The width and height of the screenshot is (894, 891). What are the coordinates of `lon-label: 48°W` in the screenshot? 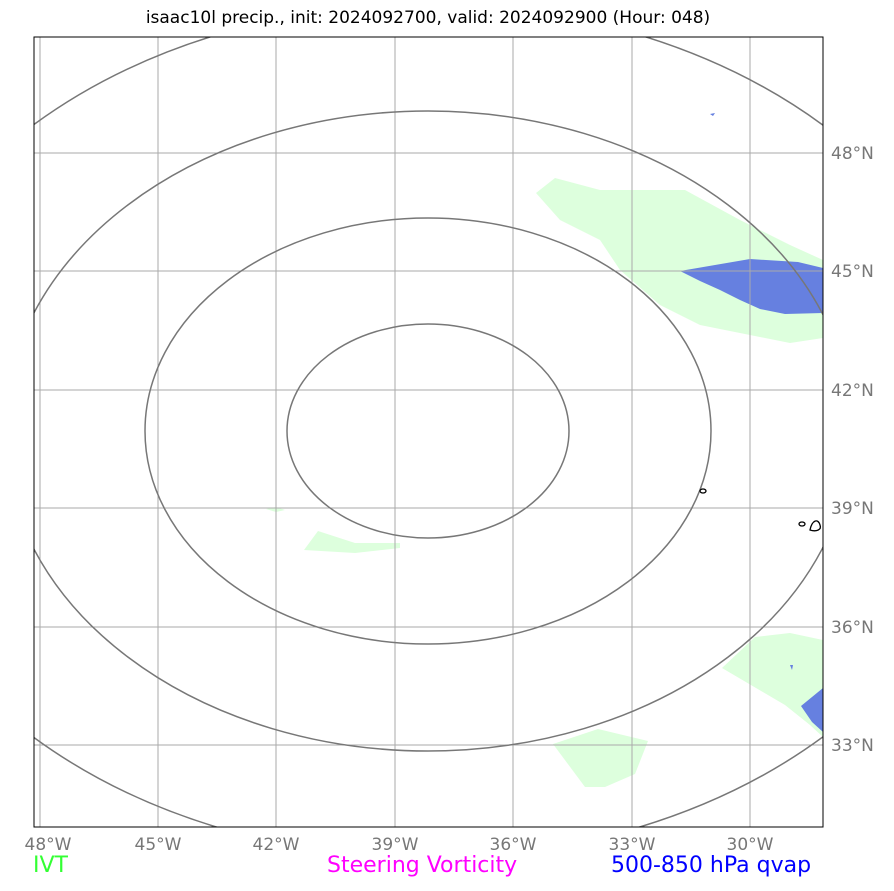 It's located at (48, 845).